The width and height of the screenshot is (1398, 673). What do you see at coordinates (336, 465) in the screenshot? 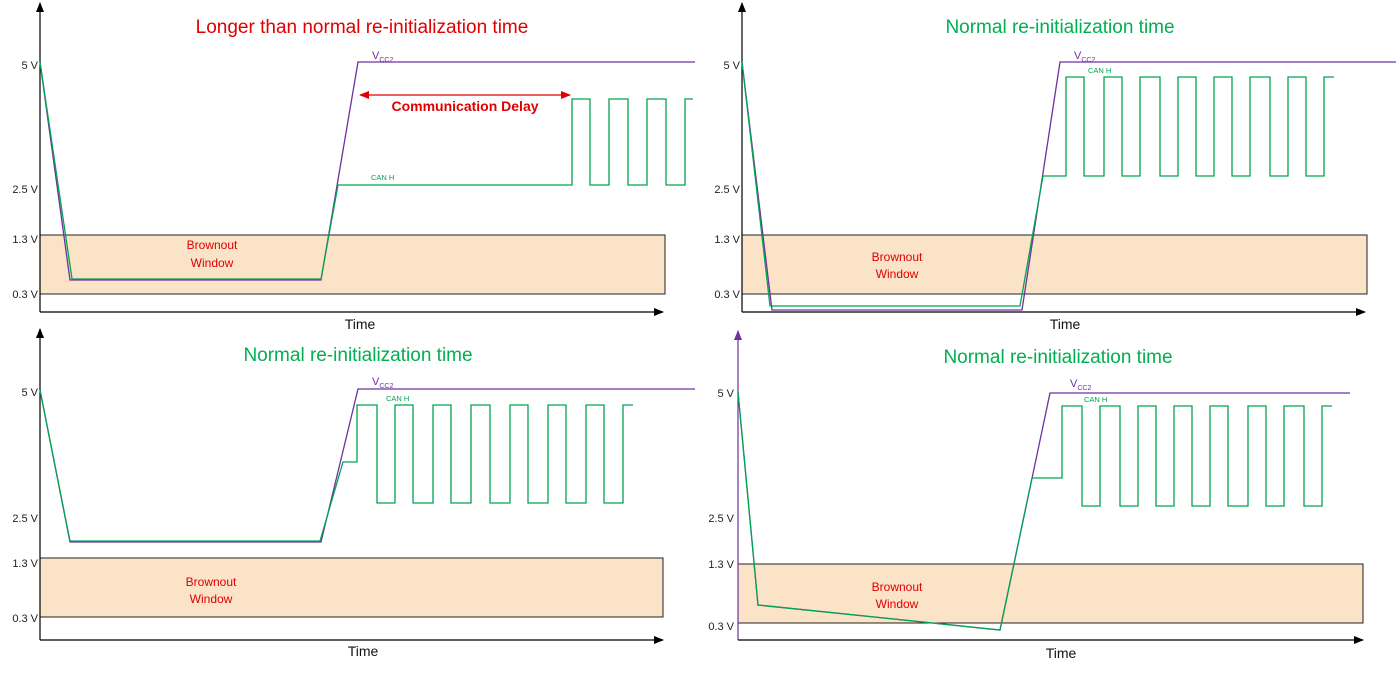
I see `canh-signal` at bounding box center [336, 465].